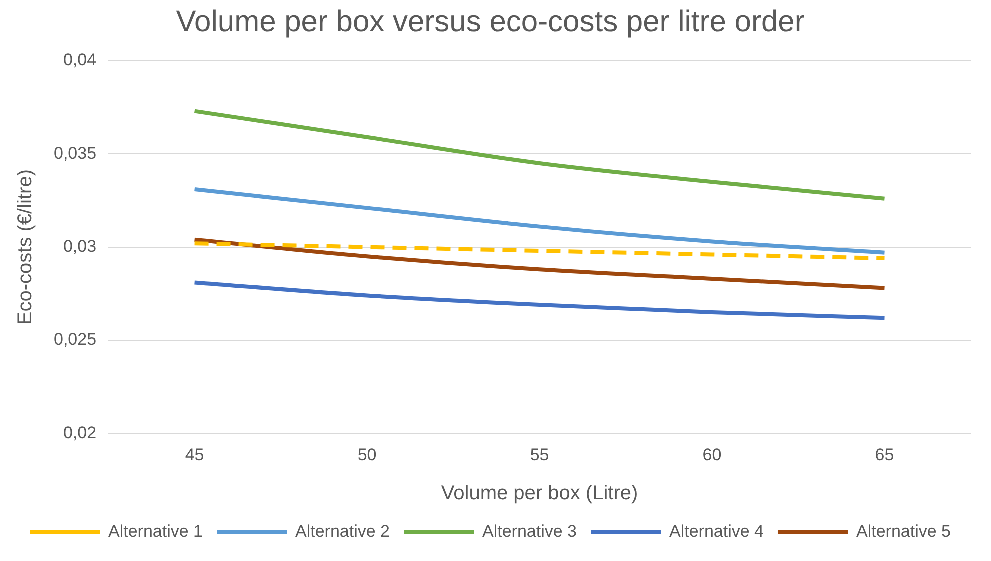  Describe the element at coordinates (717, 532) in the screenshot. I see `legend-label: Alternative 4` at that location.